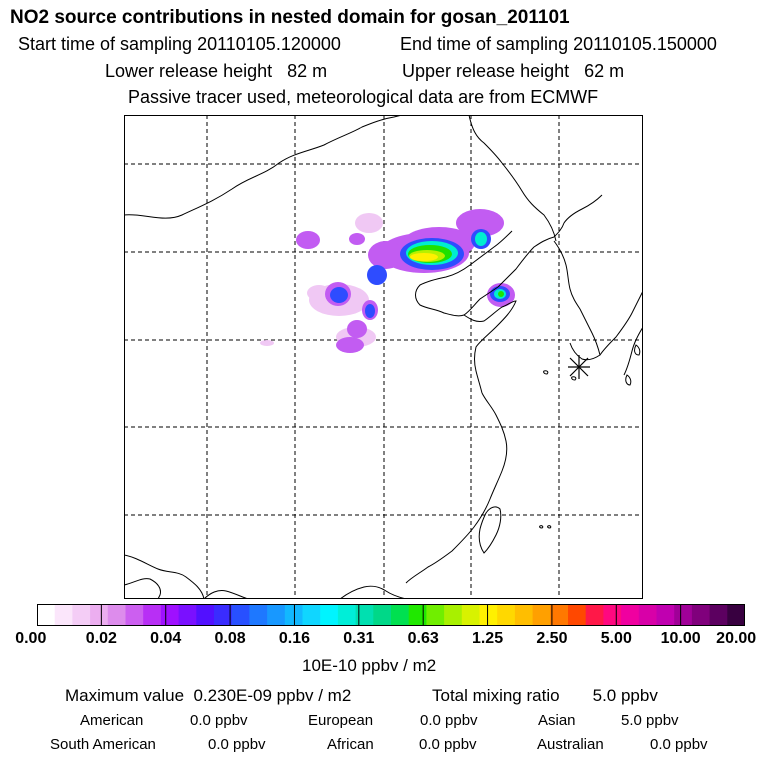  I want to click on colorbar-dividers, so click(391, 615).